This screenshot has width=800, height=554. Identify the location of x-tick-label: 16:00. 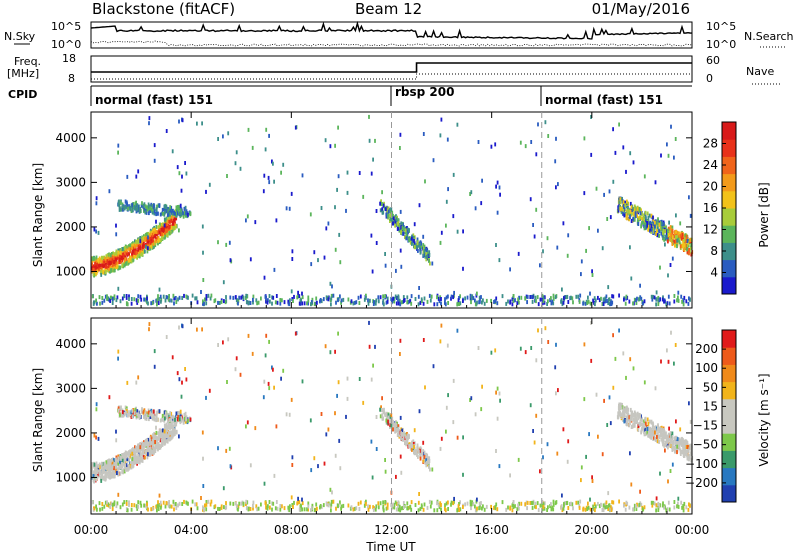
(491, 530).